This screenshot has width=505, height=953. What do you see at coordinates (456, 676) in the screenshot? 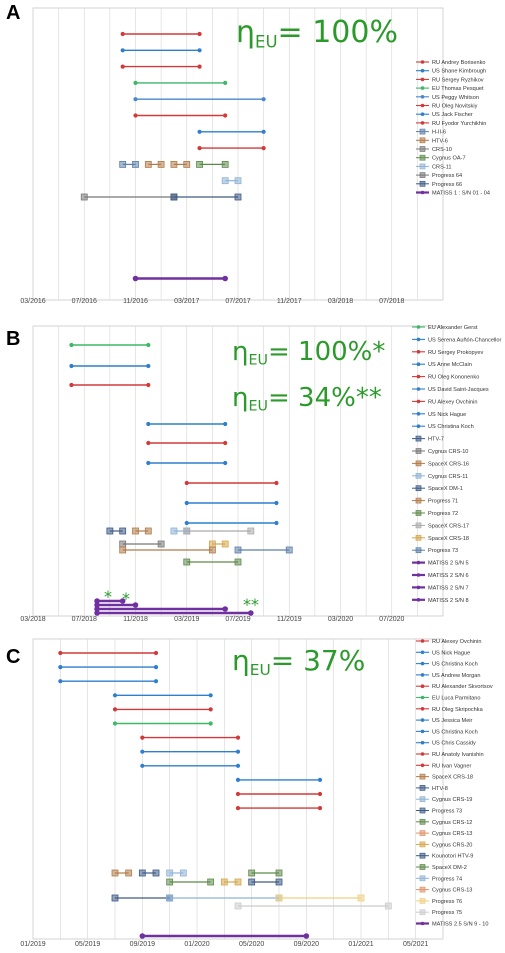
I see `legend-label: US Andrew Morgan` at bounding box center [456, 676].